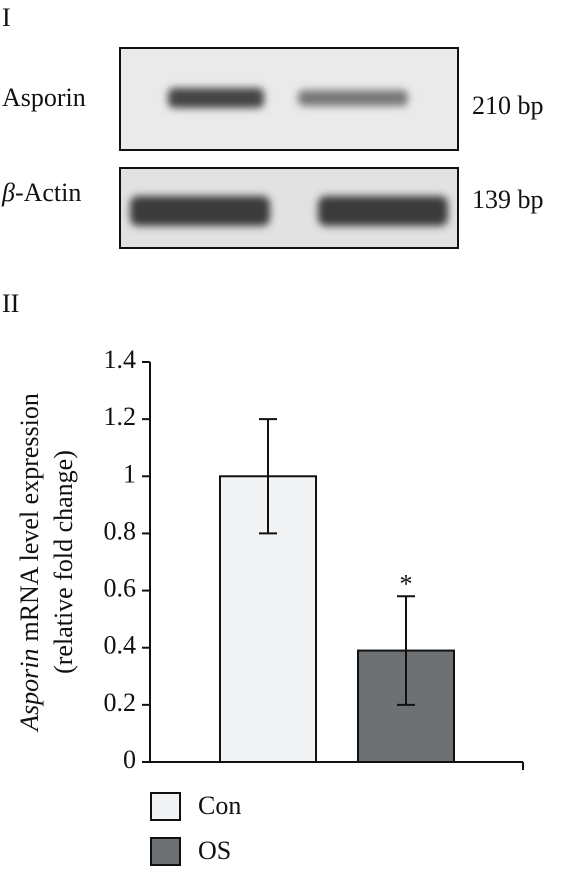 This screenshot has height=874, width=565. I want to click on gel-size: 139 bp, so click(508, 199).